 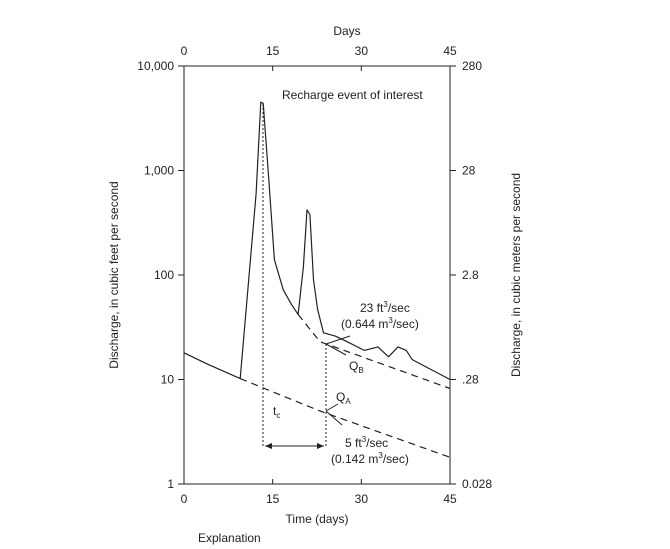 I want to click on y-axis-right-label: Discharge, in cubic meters per second, so click(x=516, y=275).